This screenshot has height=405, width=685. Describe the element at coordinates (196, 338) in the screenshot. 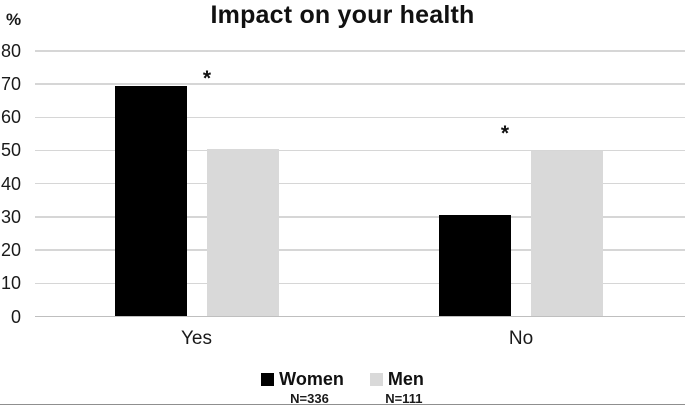

I see `category-label-yes: Yes` at that location.